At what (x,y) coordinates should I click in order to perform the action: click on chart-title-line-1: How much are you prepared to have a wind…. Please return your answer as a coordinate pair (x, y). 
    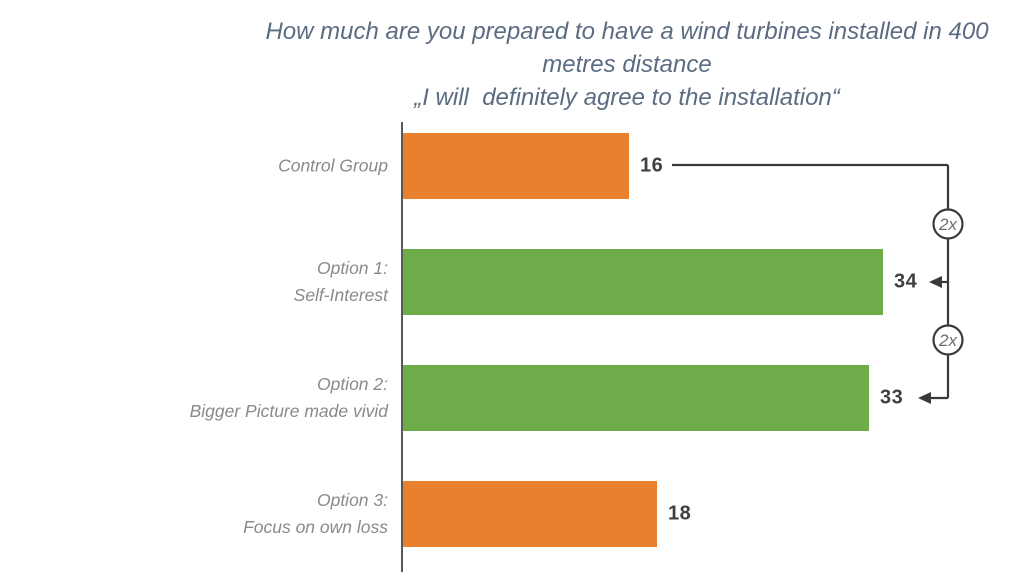
    Looking at the image, I should click on (627, 31).